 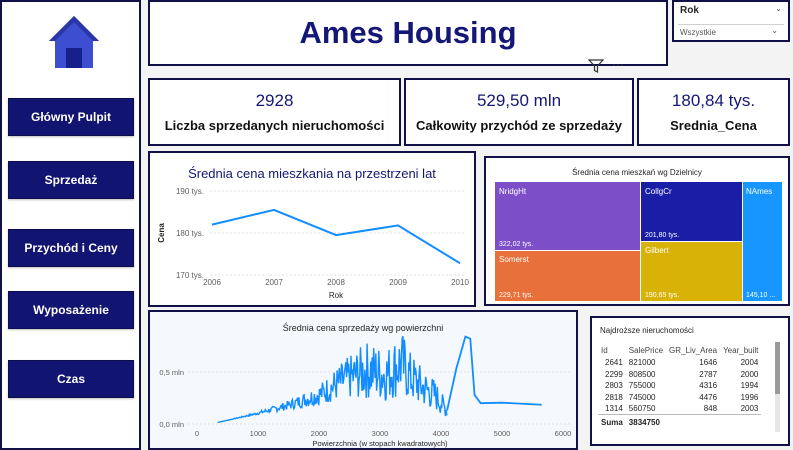 What do you see at coordinates (708, 386) in the screenshot?
I see `table-cell: 4316` at bounding box center [708, 386].